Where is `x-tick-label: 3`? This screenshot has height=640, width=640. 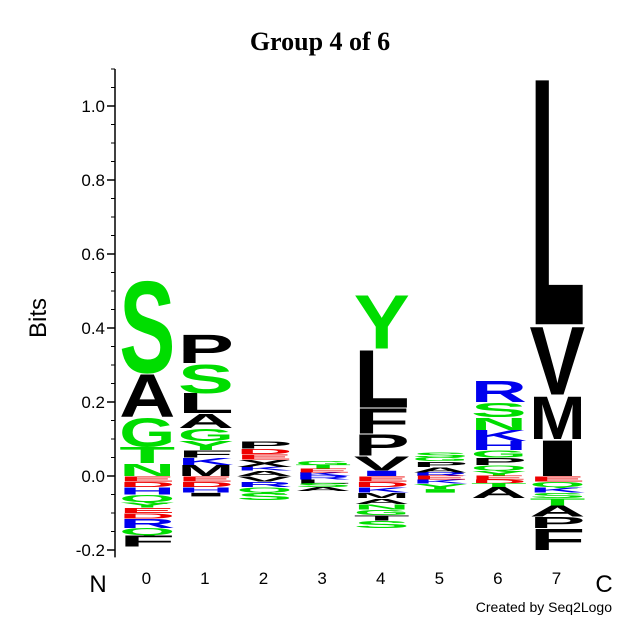 x-tick-label: 3 is located at coordinates (321, 578).